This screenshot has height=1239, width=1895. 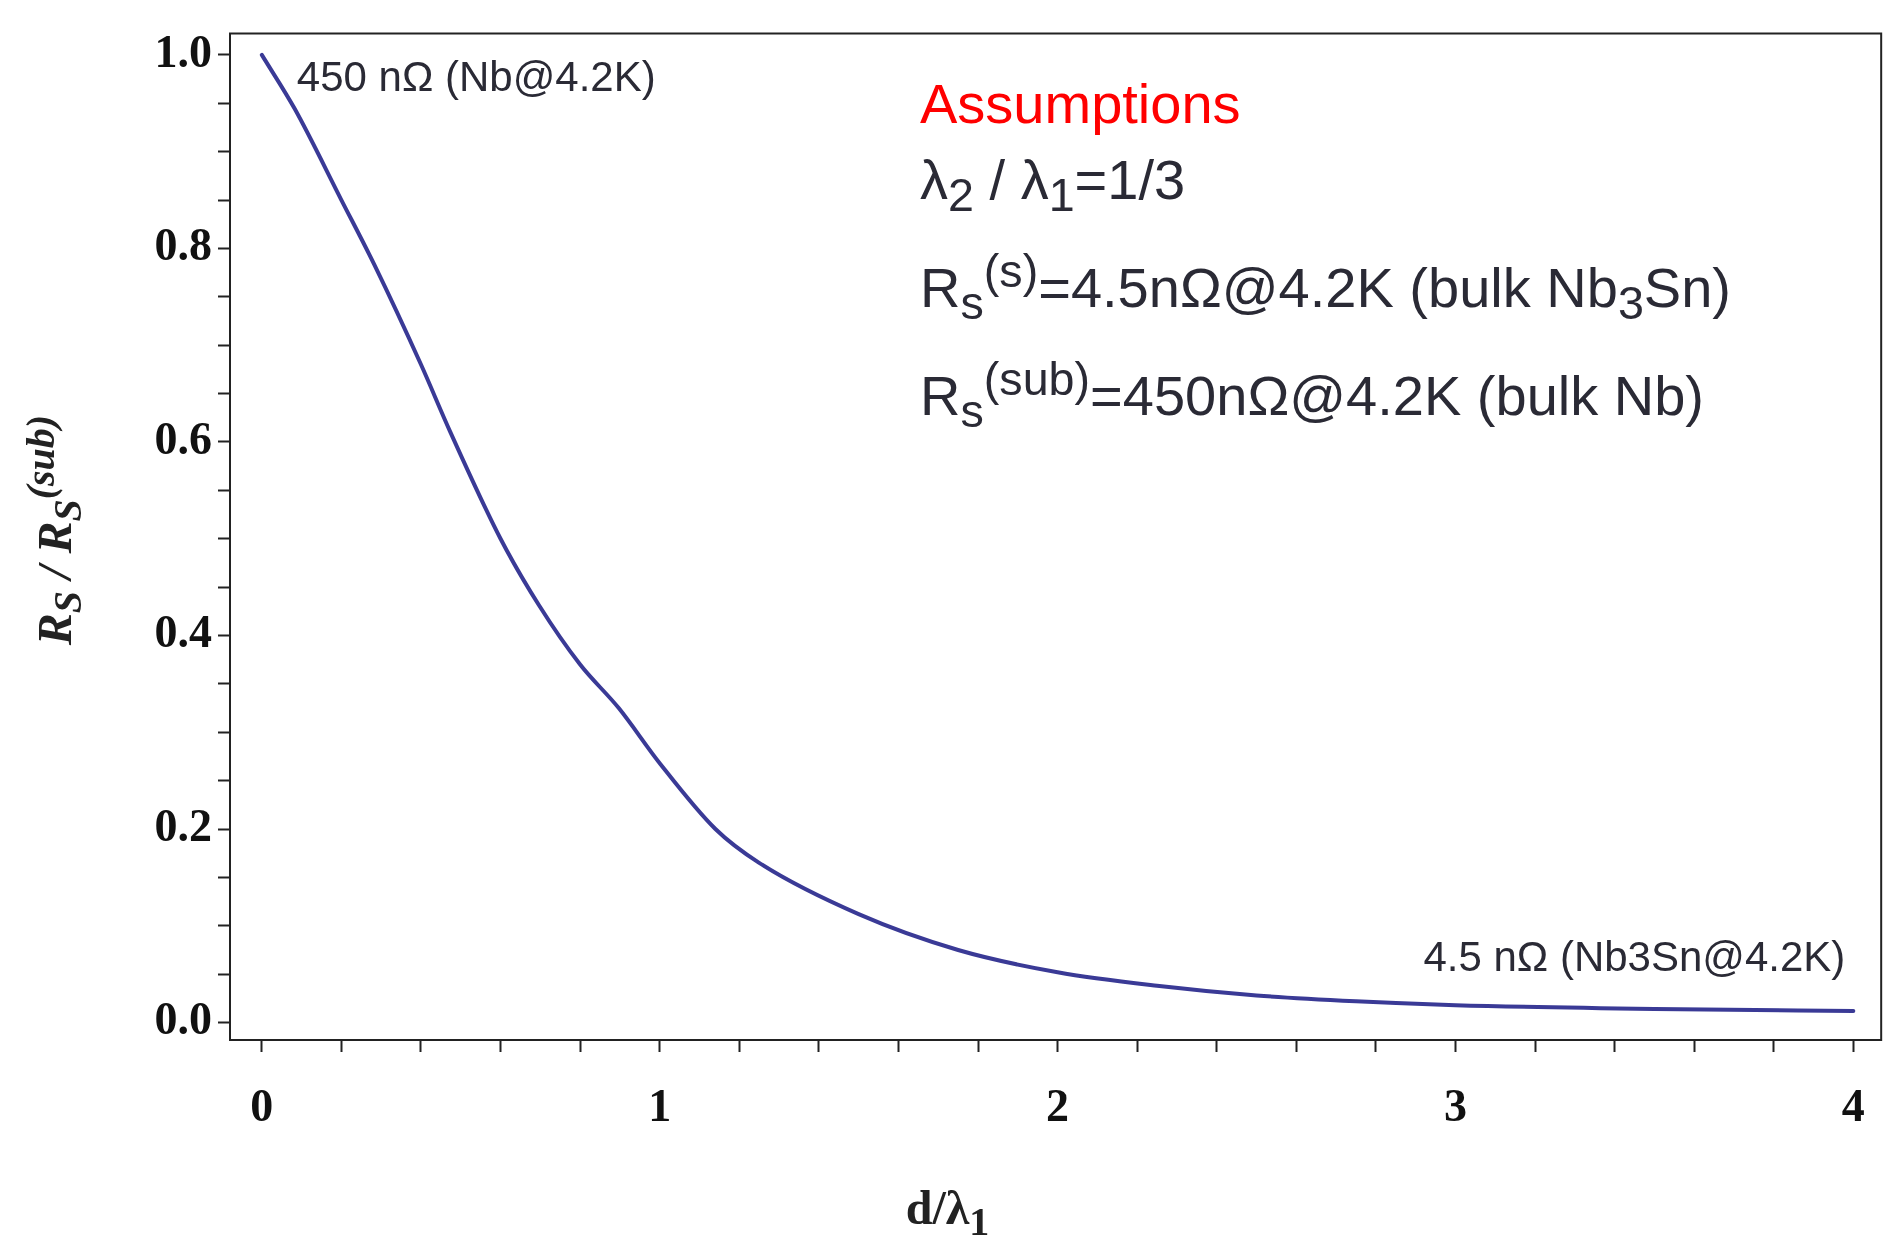 What do you see at coordinates (1455, 1106) in the screenshot?
I see `x-tick-label: 3` at bounding box center [1455, 1106].